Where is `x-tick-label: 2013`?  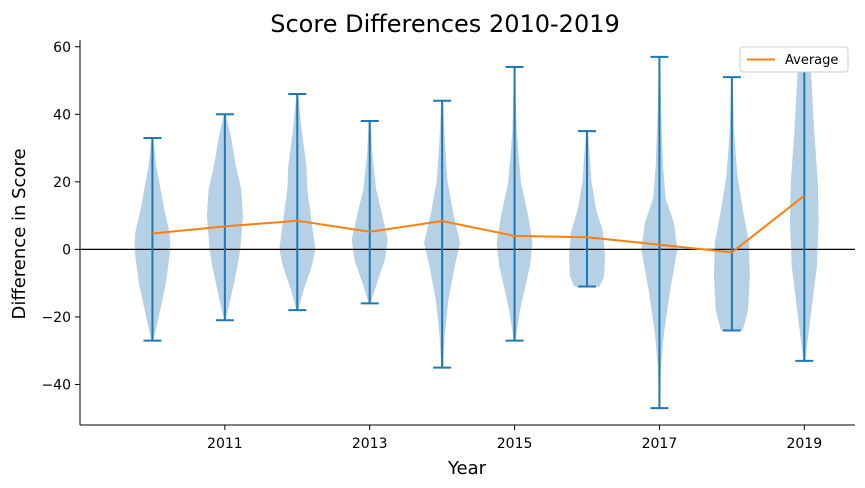
x-tick-label: 2013 is located at coordinates (370, 444).